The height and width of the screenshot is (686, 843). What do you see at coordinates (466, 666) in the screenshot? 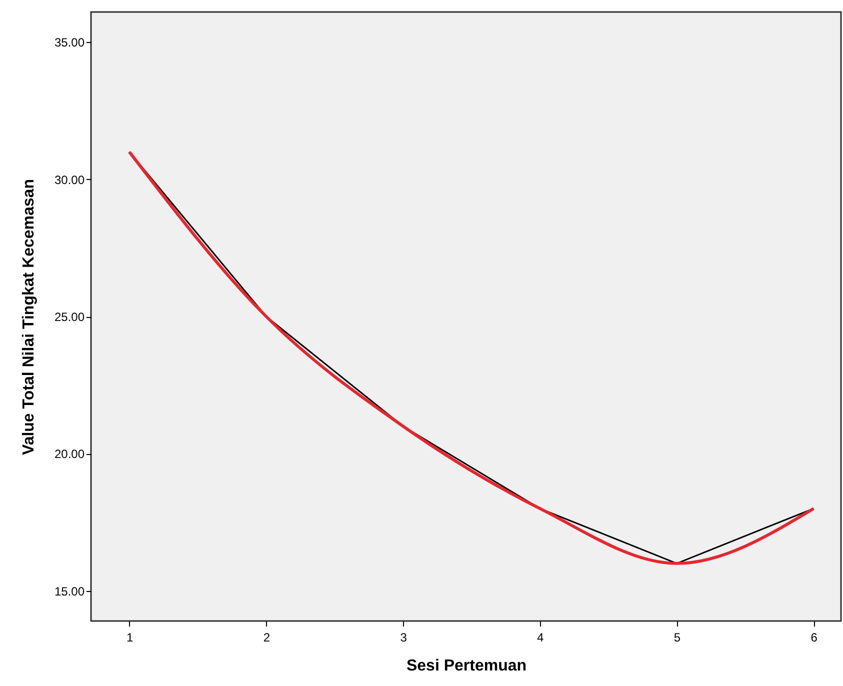
I see `x-axis-title: Sesi Pertemuan` at bounding box center [466, 666].